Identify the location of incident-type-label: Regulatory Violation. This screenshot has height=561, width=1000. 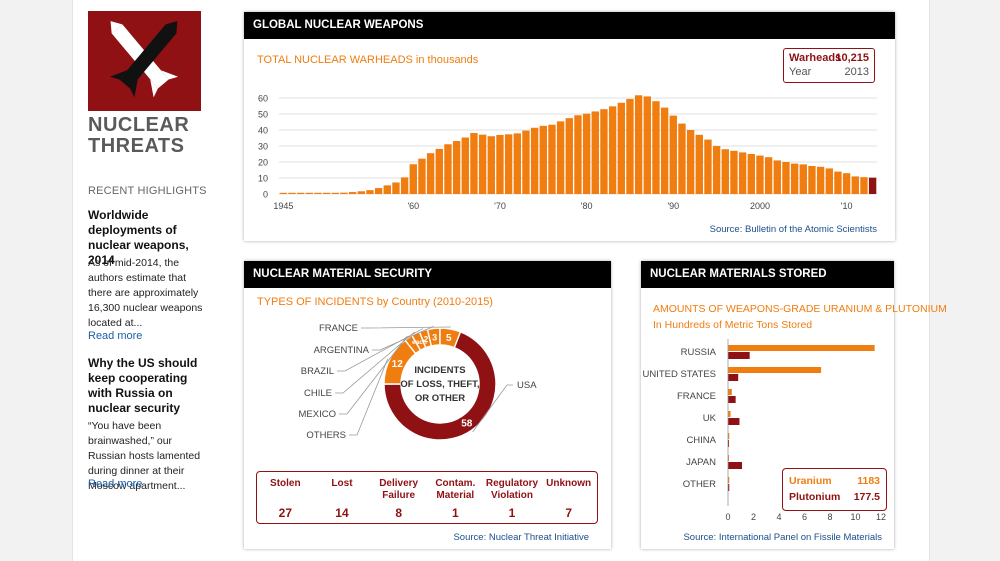
(512, 489).